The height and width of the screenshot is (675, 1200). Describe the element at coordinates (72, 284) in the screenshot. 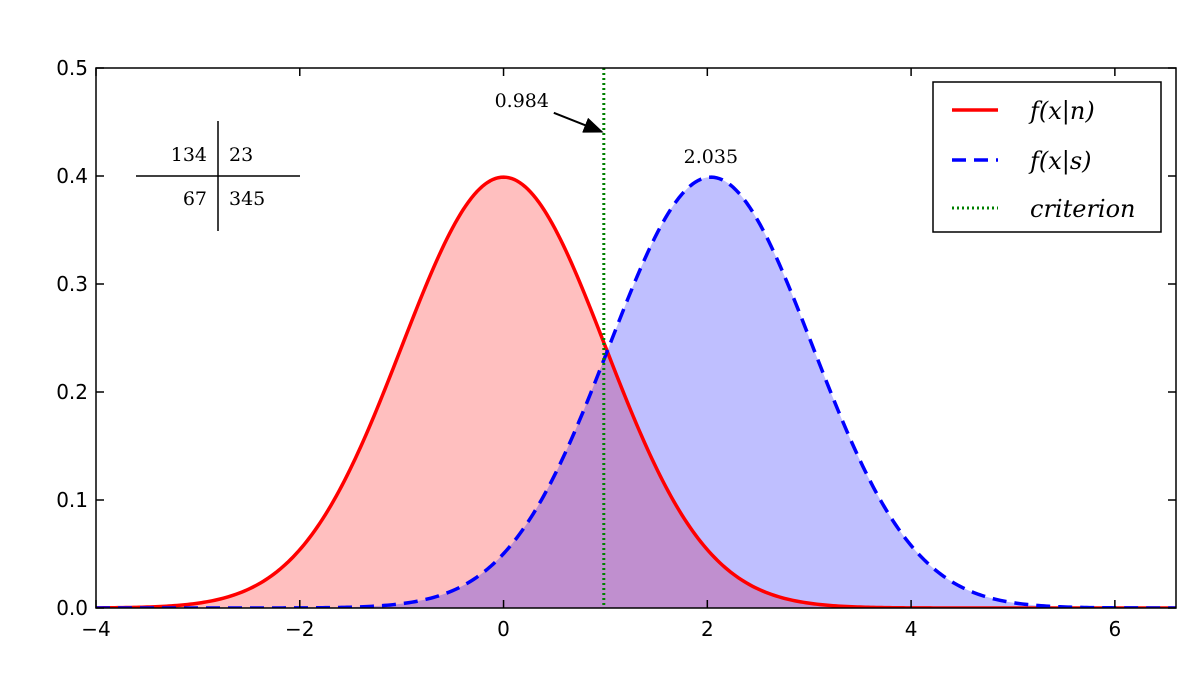

I see `y-tick-label: 0.3` at that location.